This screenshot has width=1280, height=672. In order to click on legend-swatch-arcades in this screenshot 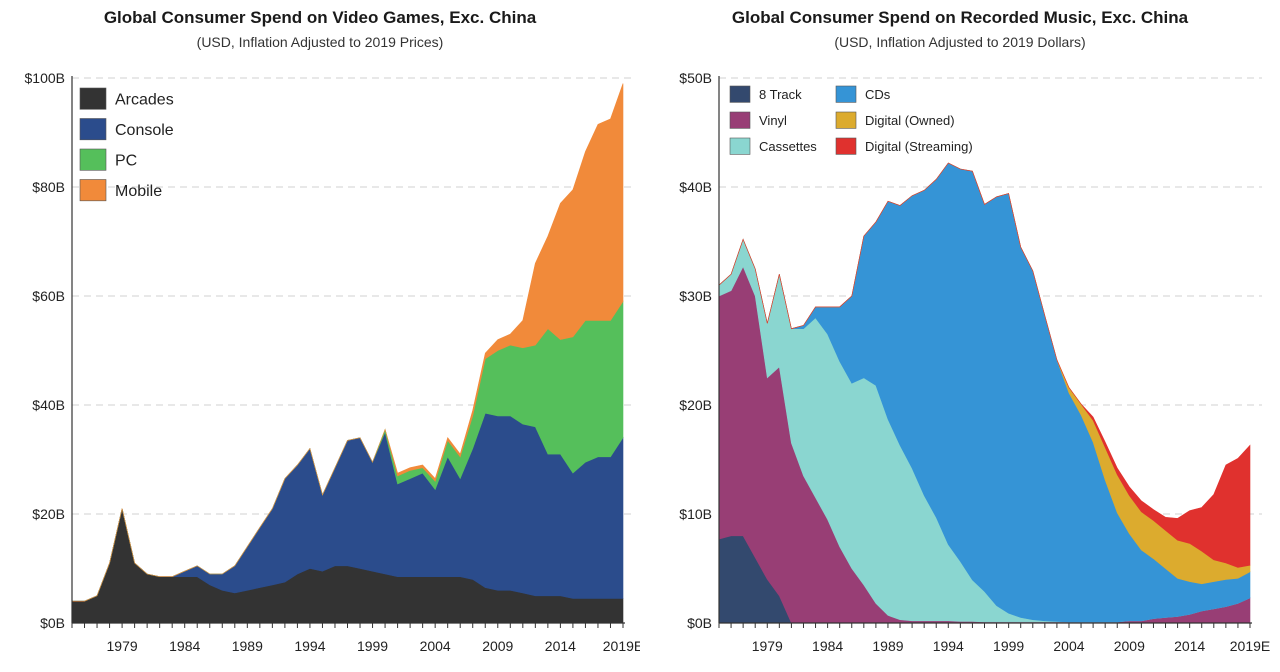, I will do `click(93, 98)`.